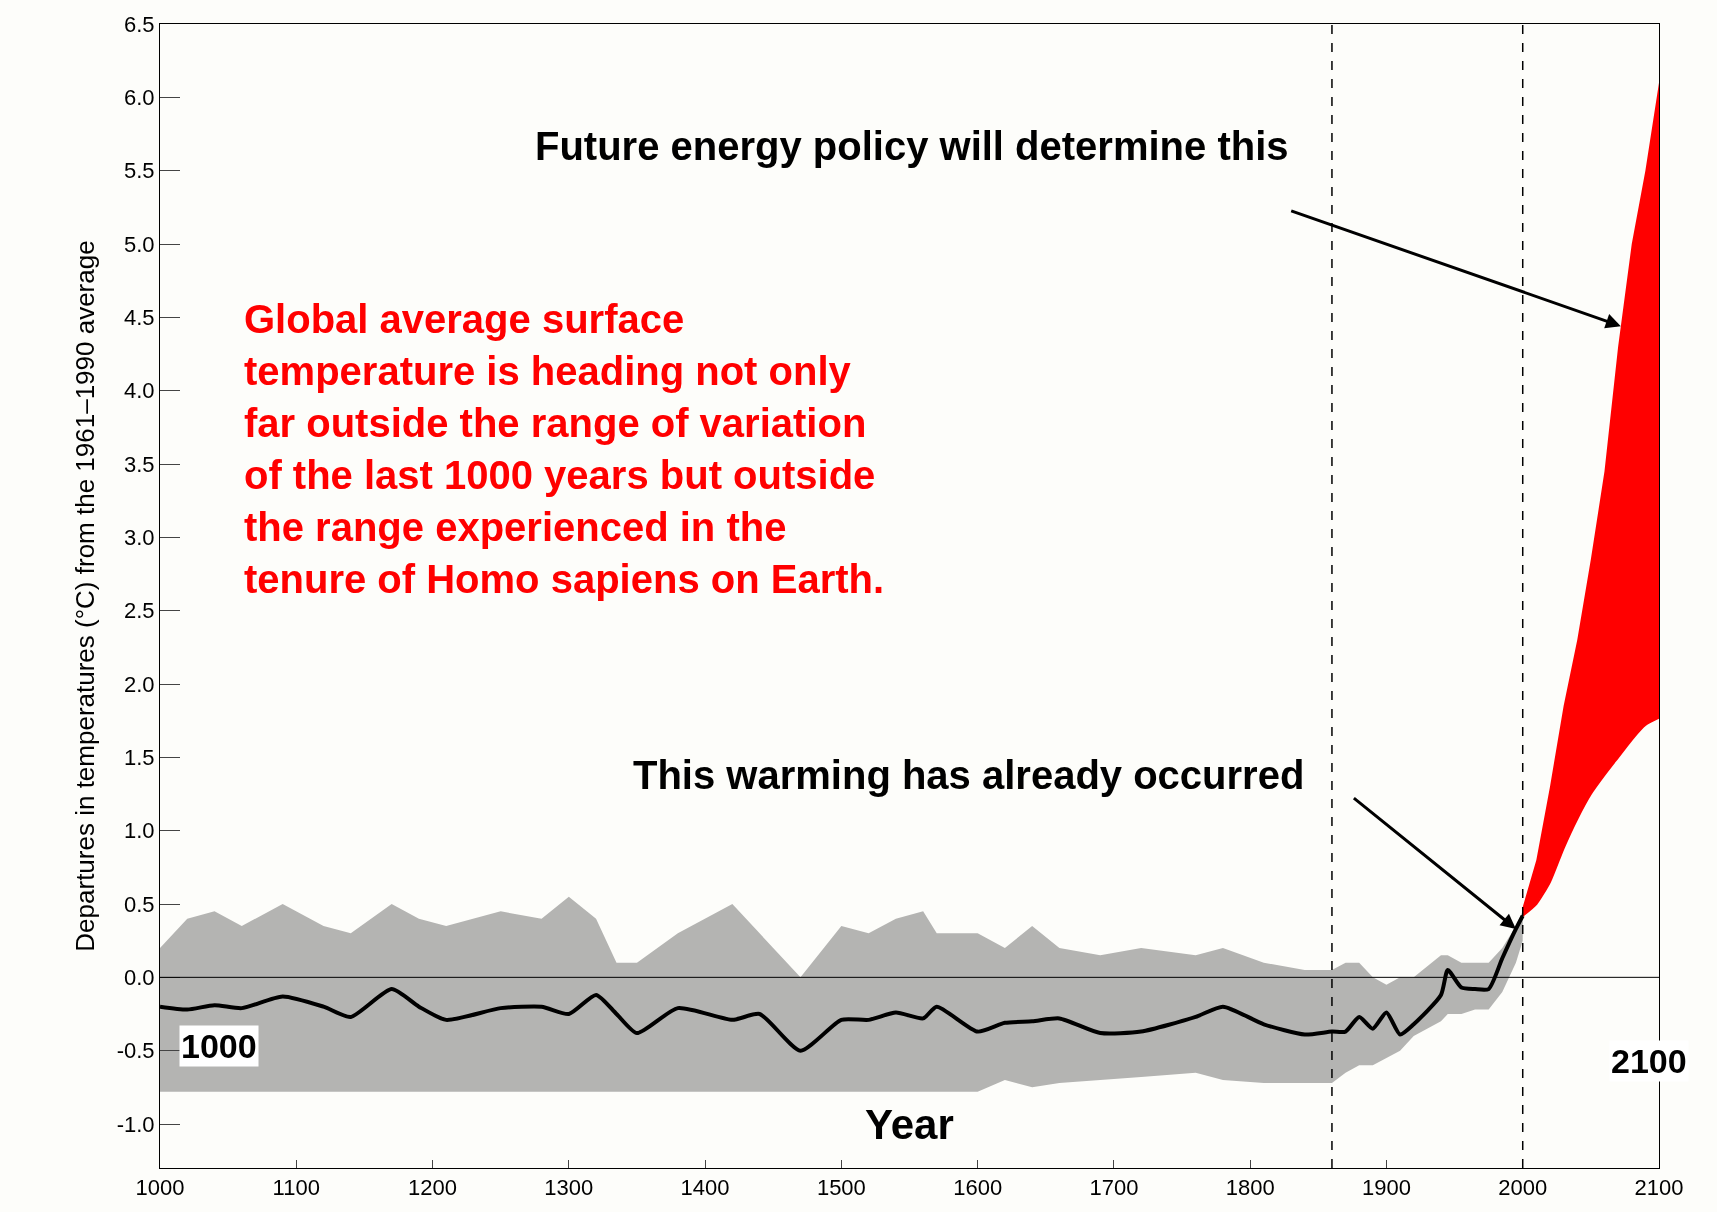 The width and height of the screenshot is (1717, 1212). What do you see at coordinates (841, 1188) in the screenshot?
I see `x-tick-label: 1500` at bounding box center [841, 1188].